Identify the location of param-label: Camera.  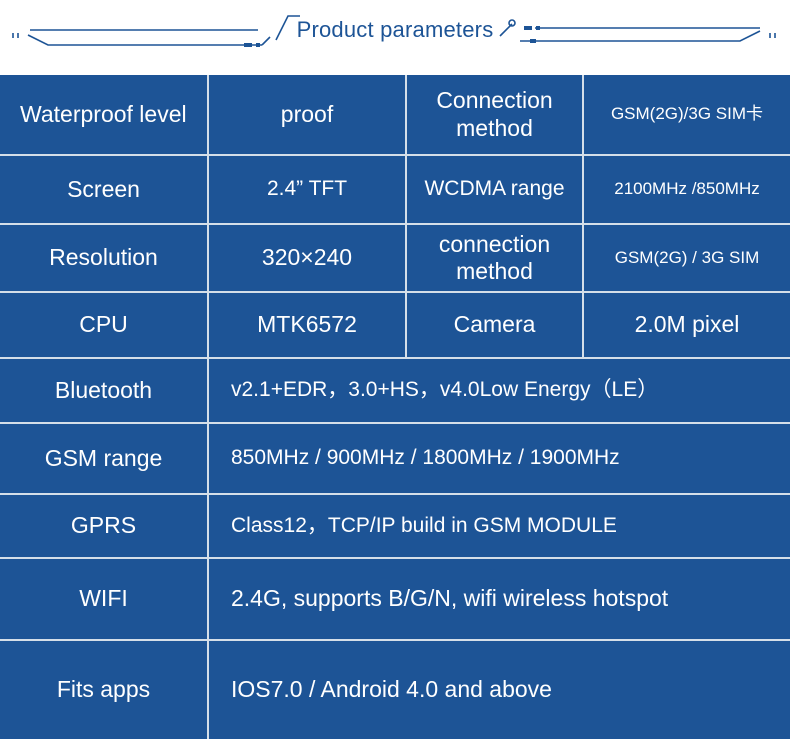
(494, 325).